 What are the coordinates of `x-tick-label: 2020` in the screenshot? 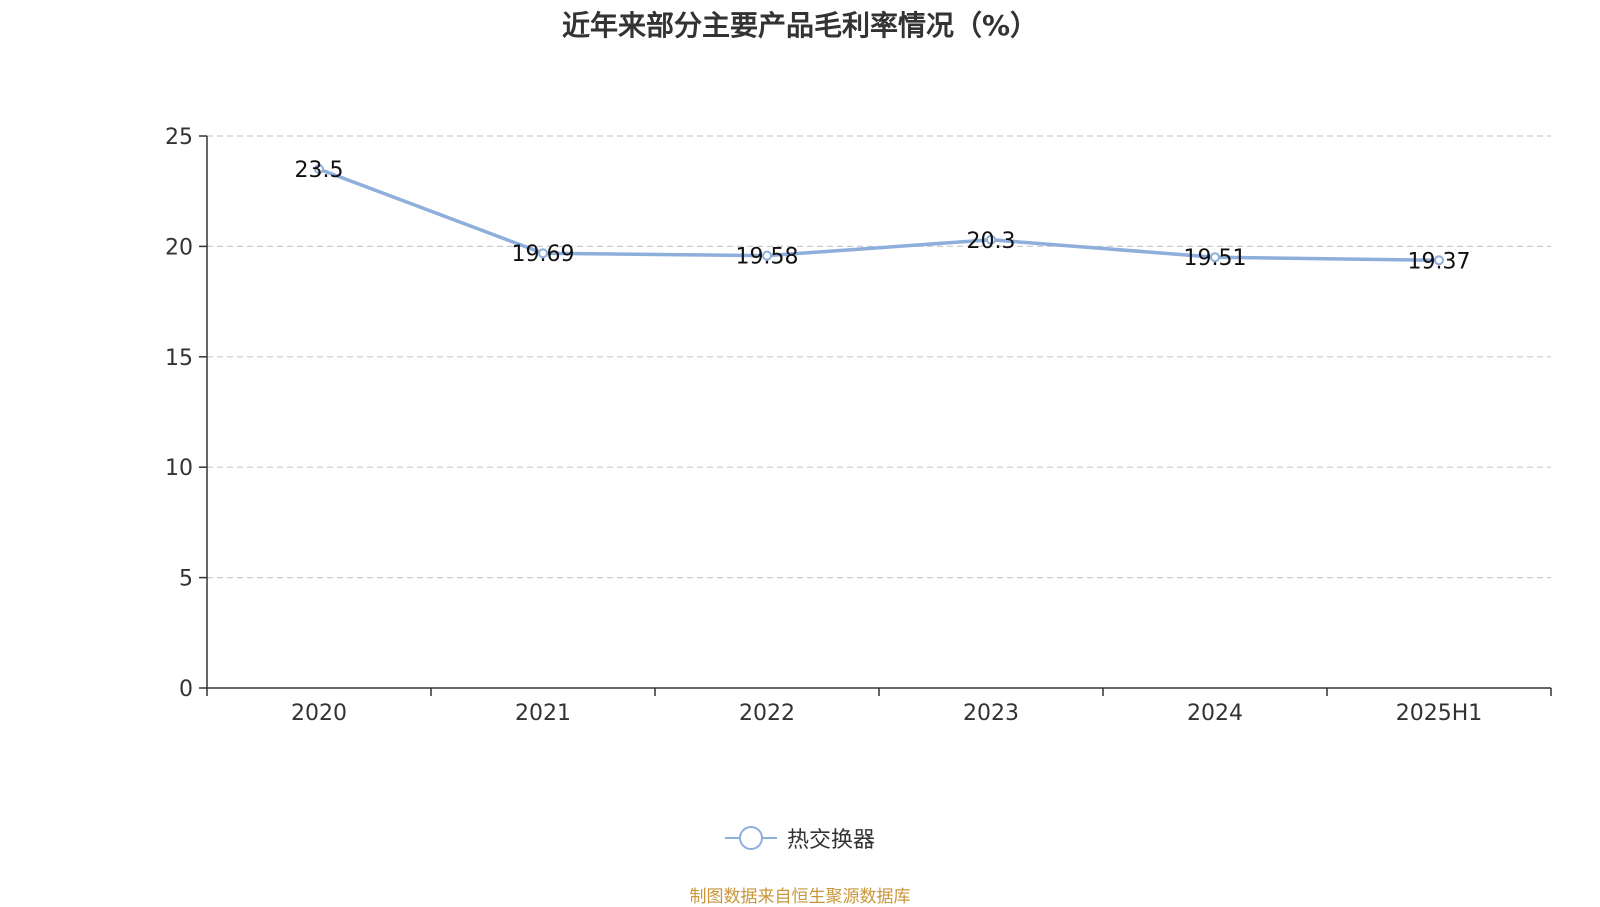 It's located at (319, 713).